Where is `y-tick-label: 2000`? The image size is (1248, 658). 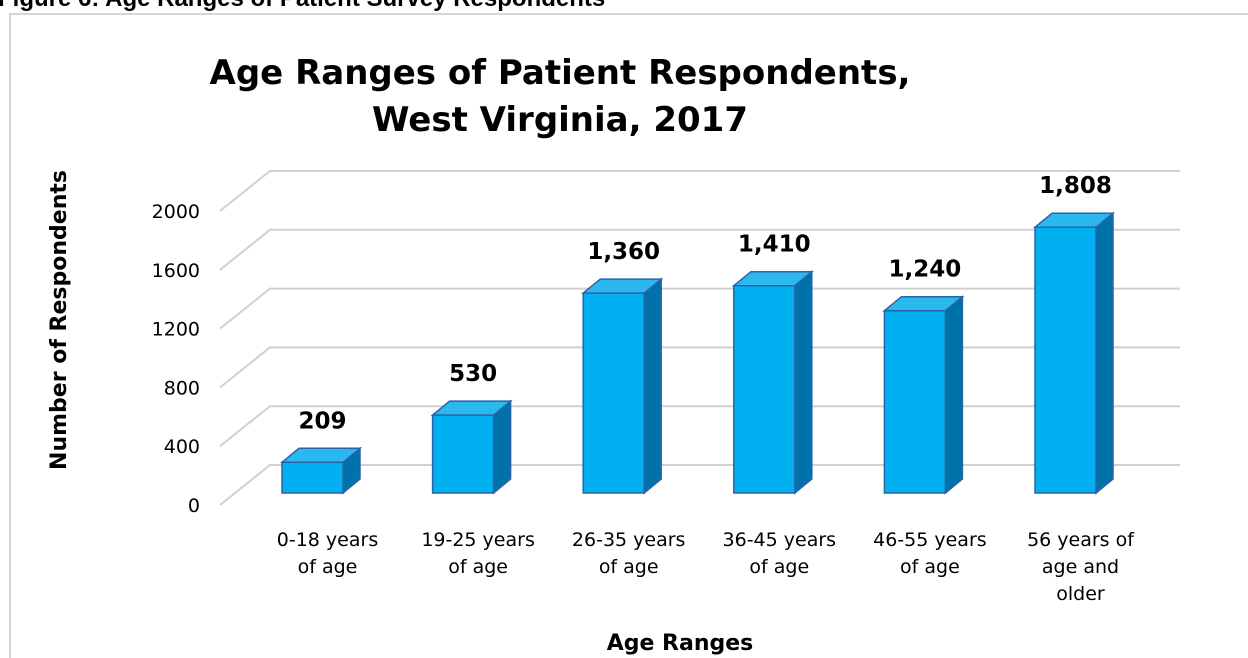 y-tick-label: 2000 is located at coordinates (176, 212).